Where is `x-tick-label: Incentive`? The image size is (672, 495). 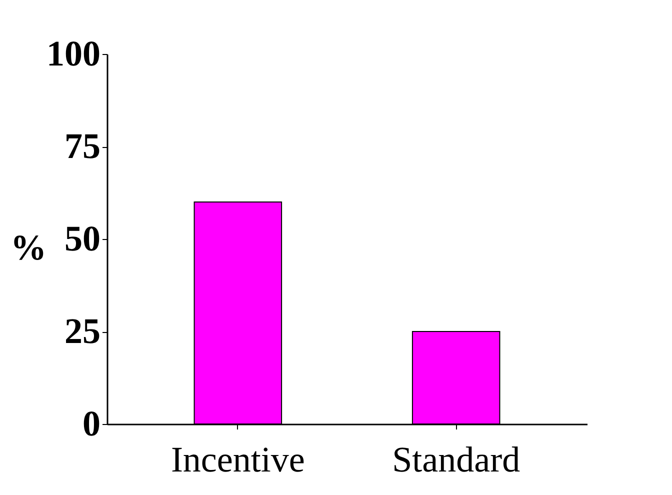 x-tick-label: Incentive is located at coordinates (237, 460).